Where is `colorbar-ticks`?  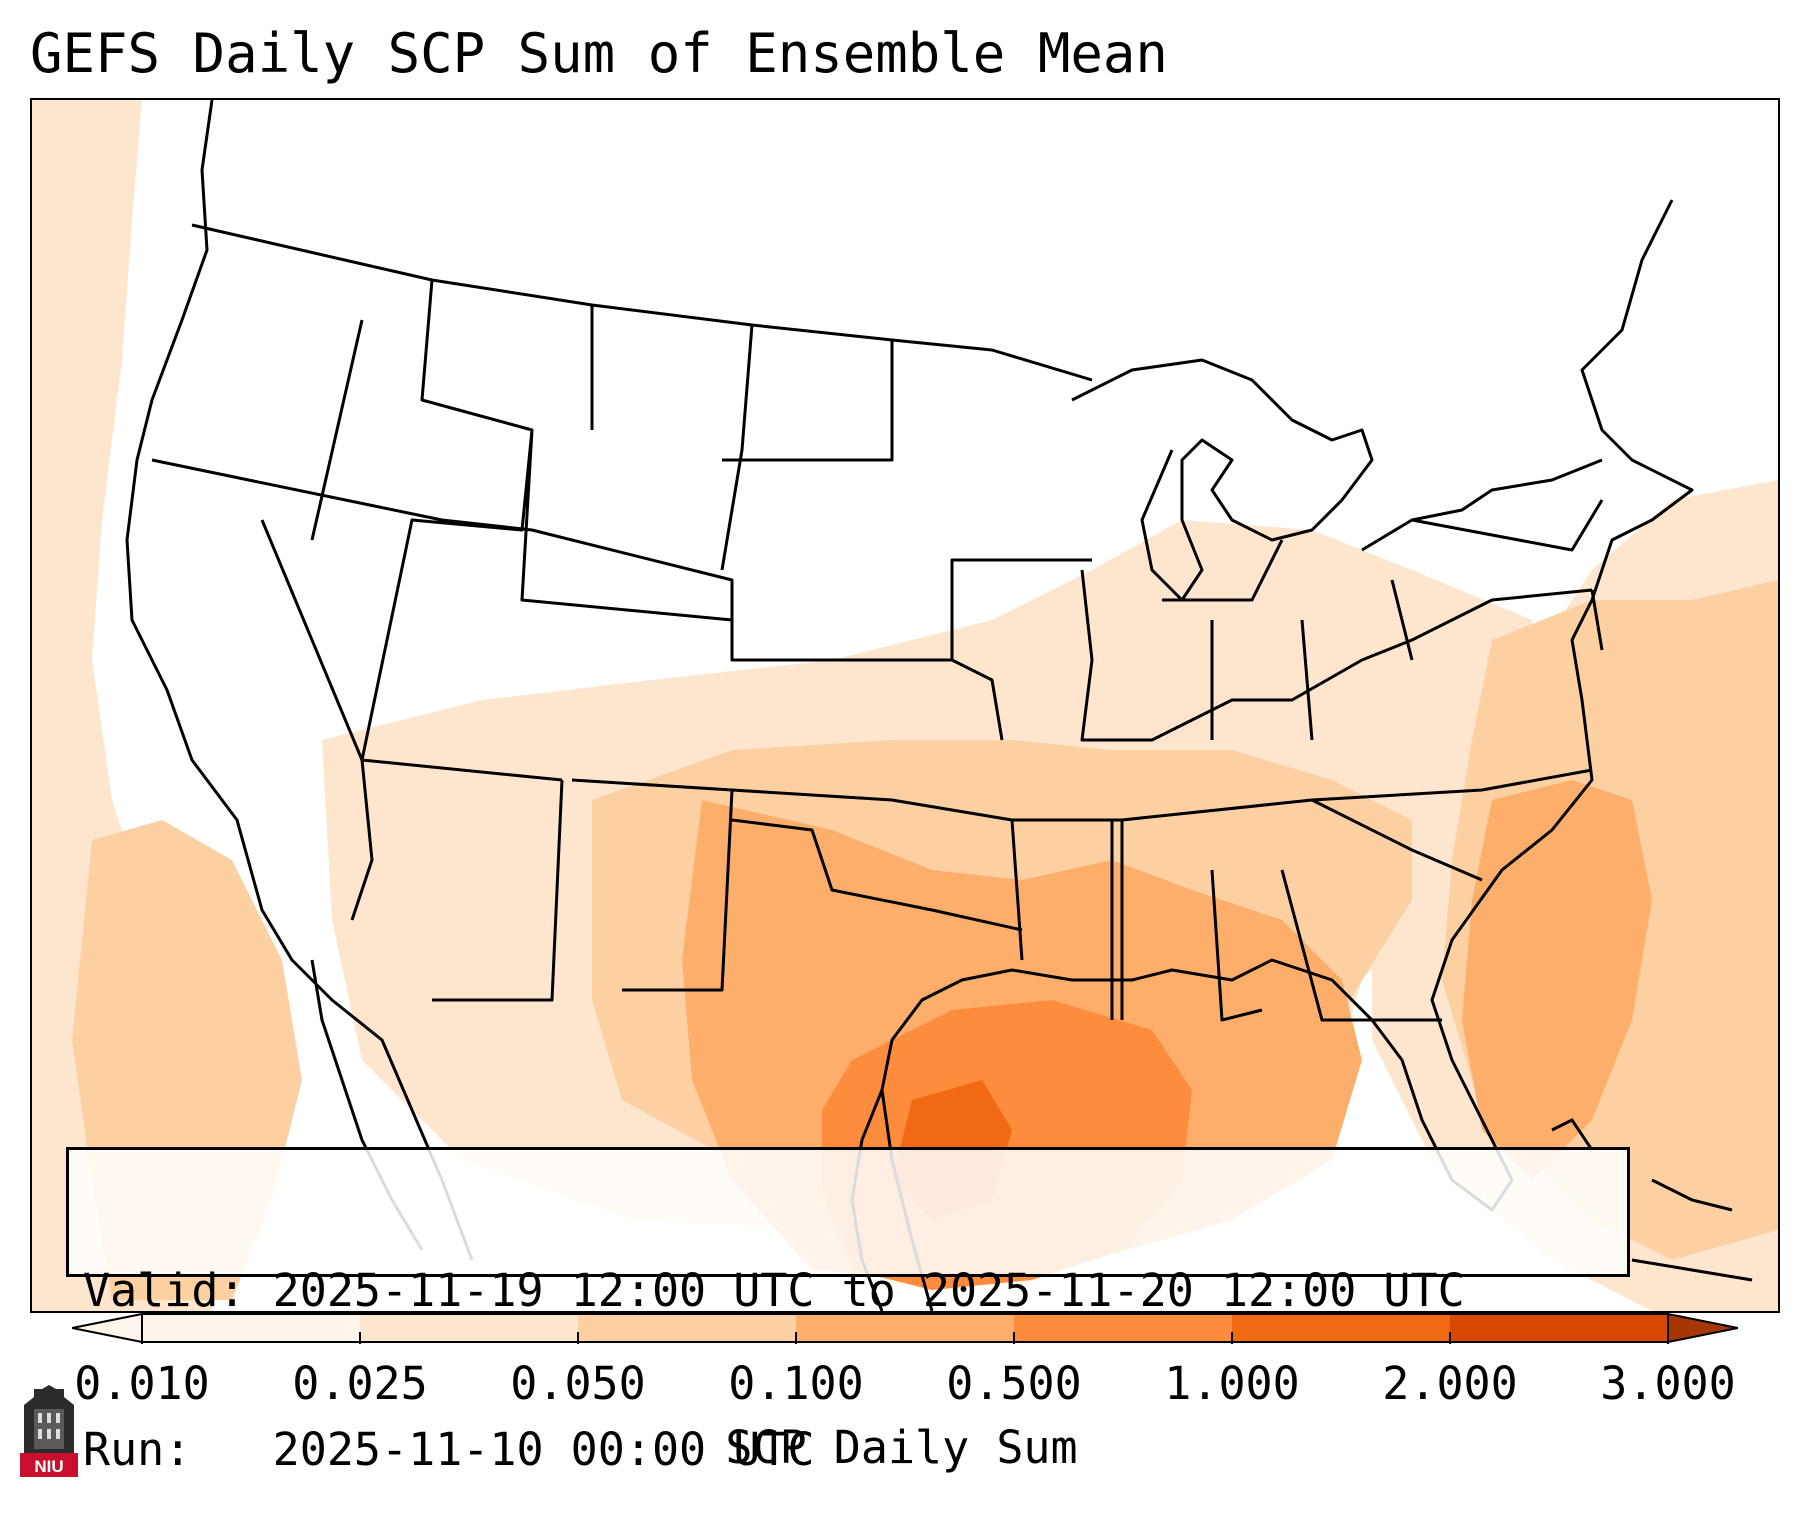
colorbar-ticks is located at coordinates (905, 1338).